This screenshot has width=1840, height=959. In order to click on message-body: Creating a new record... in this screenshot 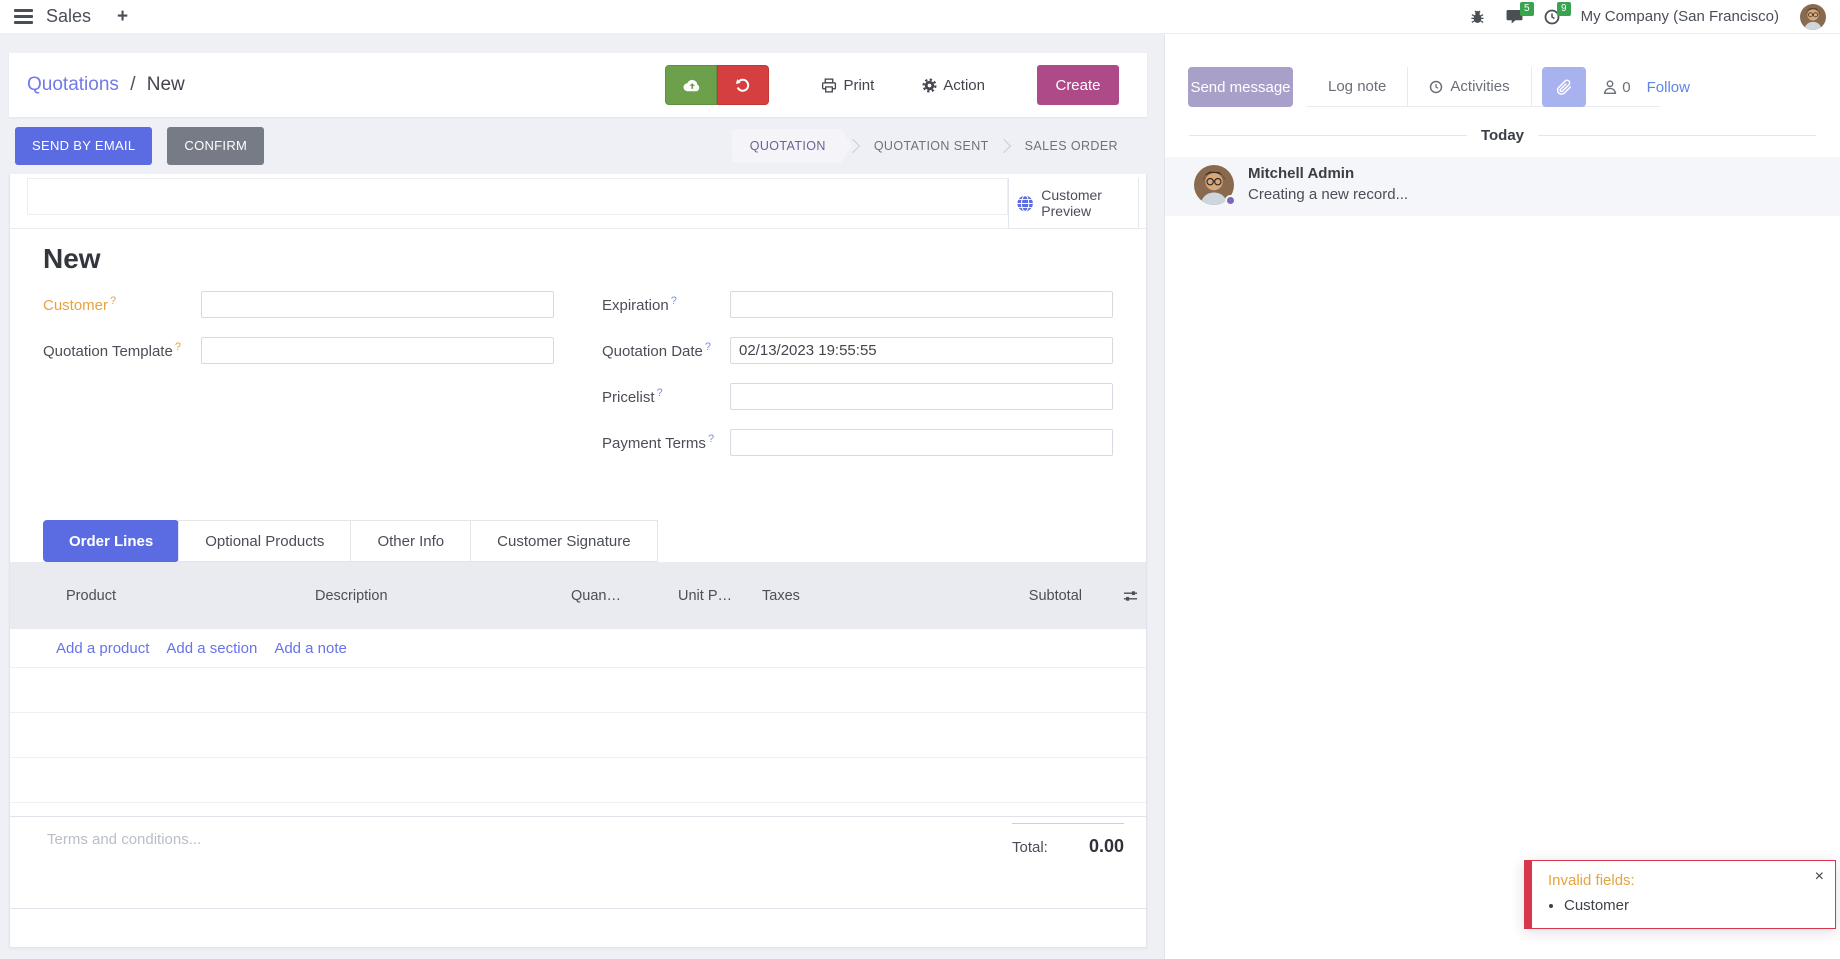, I will do `click(1328, 194)`.